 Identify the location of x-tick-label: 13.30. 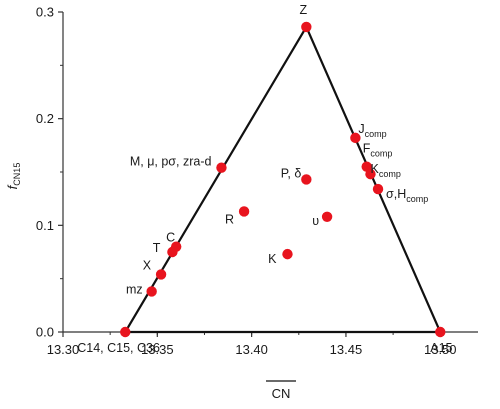
(63, 349).